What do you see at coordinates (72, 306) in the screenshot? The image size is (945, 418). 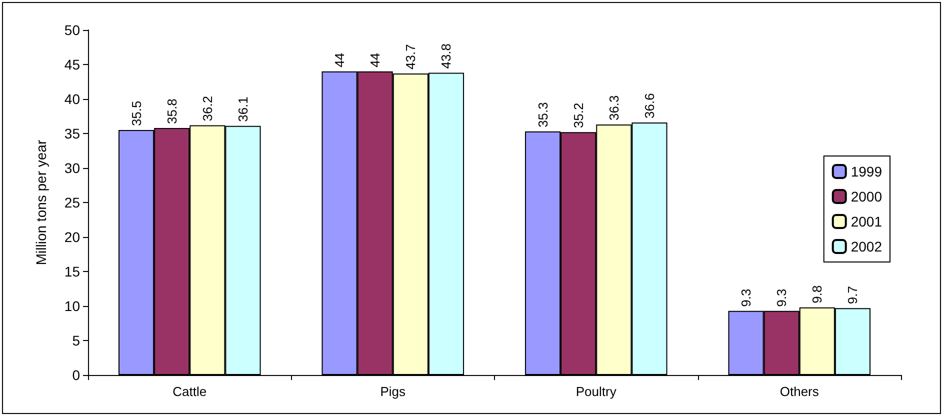 I see `y-tick-label: 10` at bounding box center [72, 306].